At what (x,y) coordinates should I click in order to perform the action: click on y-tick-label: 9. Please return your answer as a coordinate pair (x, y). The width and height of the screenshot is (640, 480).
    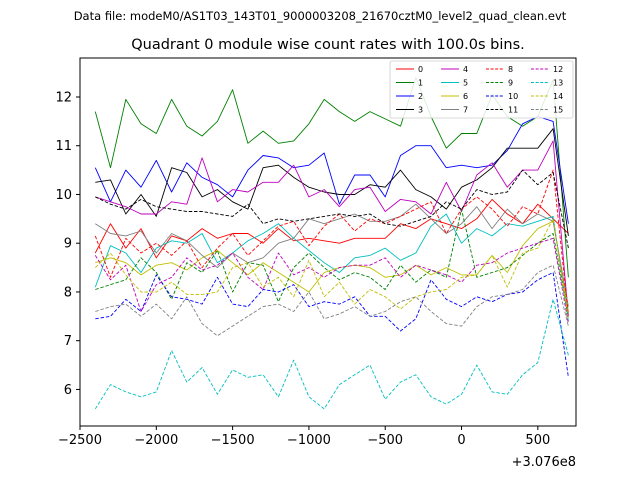
    Looking at the image, I should click on (68, 244).